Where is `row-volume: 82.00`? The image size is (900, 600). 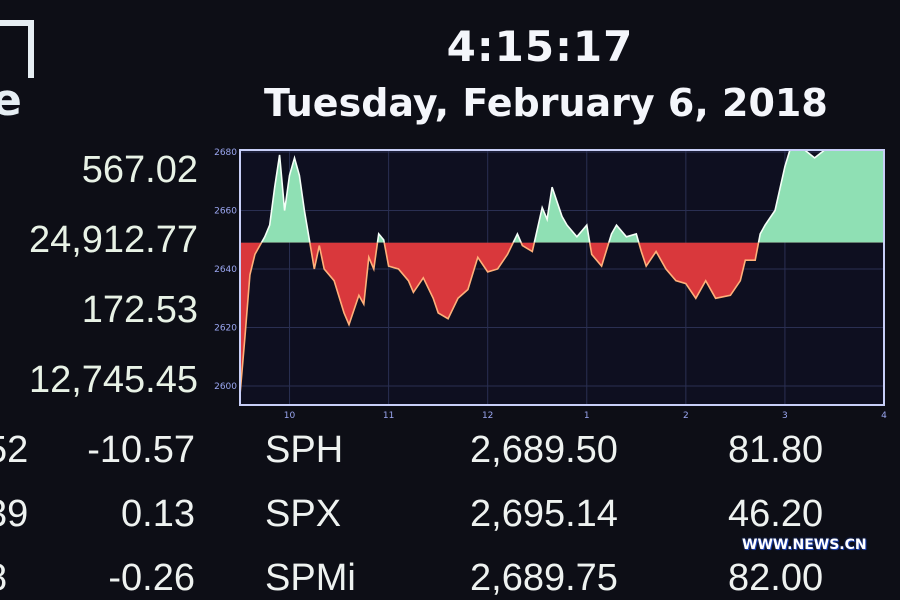 row-volume: 82.00 is located at coordinates (776, 578).